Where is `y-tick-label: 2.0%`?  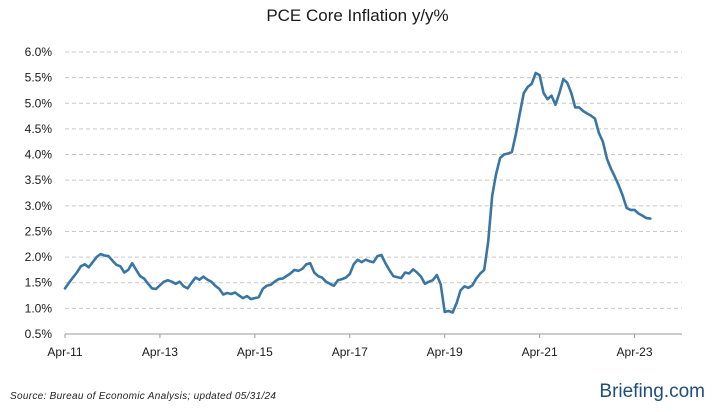 y-tick-label: 2.0% is located at coordinates (39, 257).